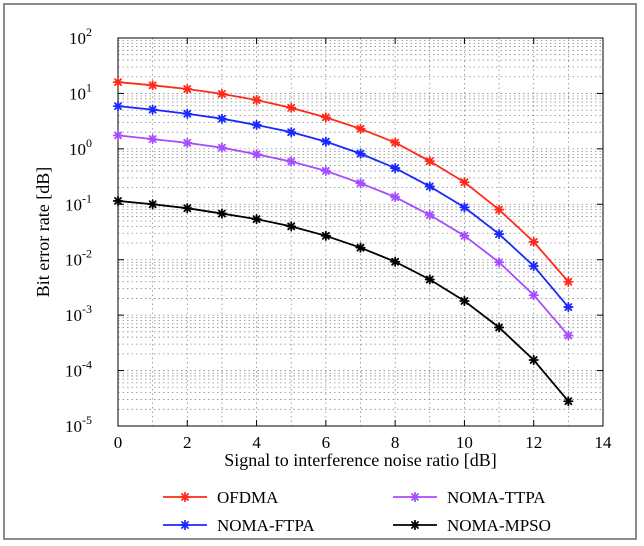 This screenshot has height=546, width=644. I want to click on x-tick-label: 8, so click(395, 442).